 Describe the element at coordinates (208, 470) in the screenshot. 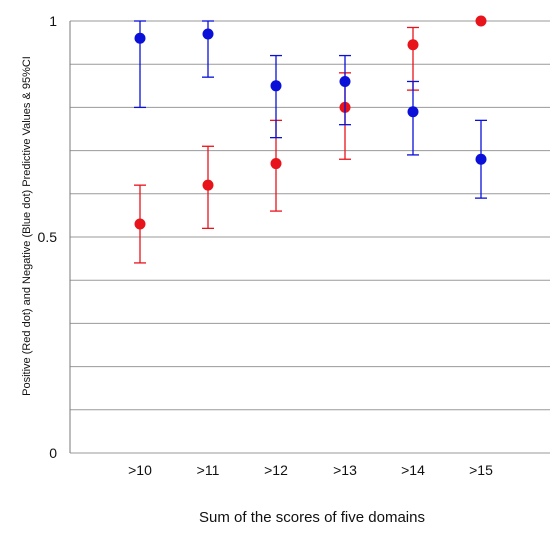

I see `x-tick-label: >11` at that location.